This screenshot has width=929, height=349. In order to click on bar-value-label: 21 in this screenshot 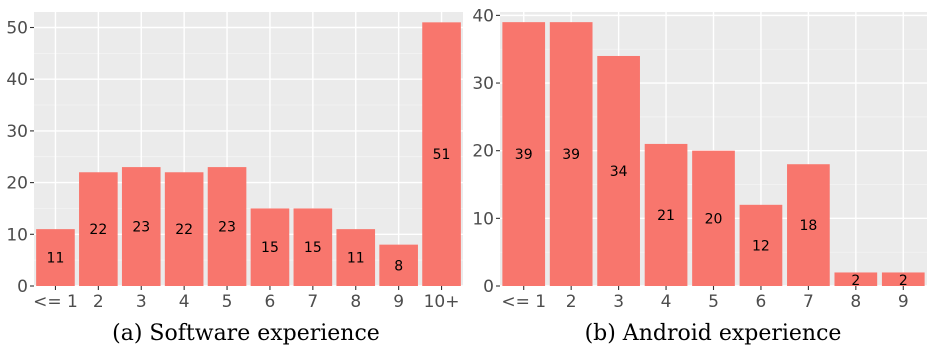, I will do `click(666, 216)`.